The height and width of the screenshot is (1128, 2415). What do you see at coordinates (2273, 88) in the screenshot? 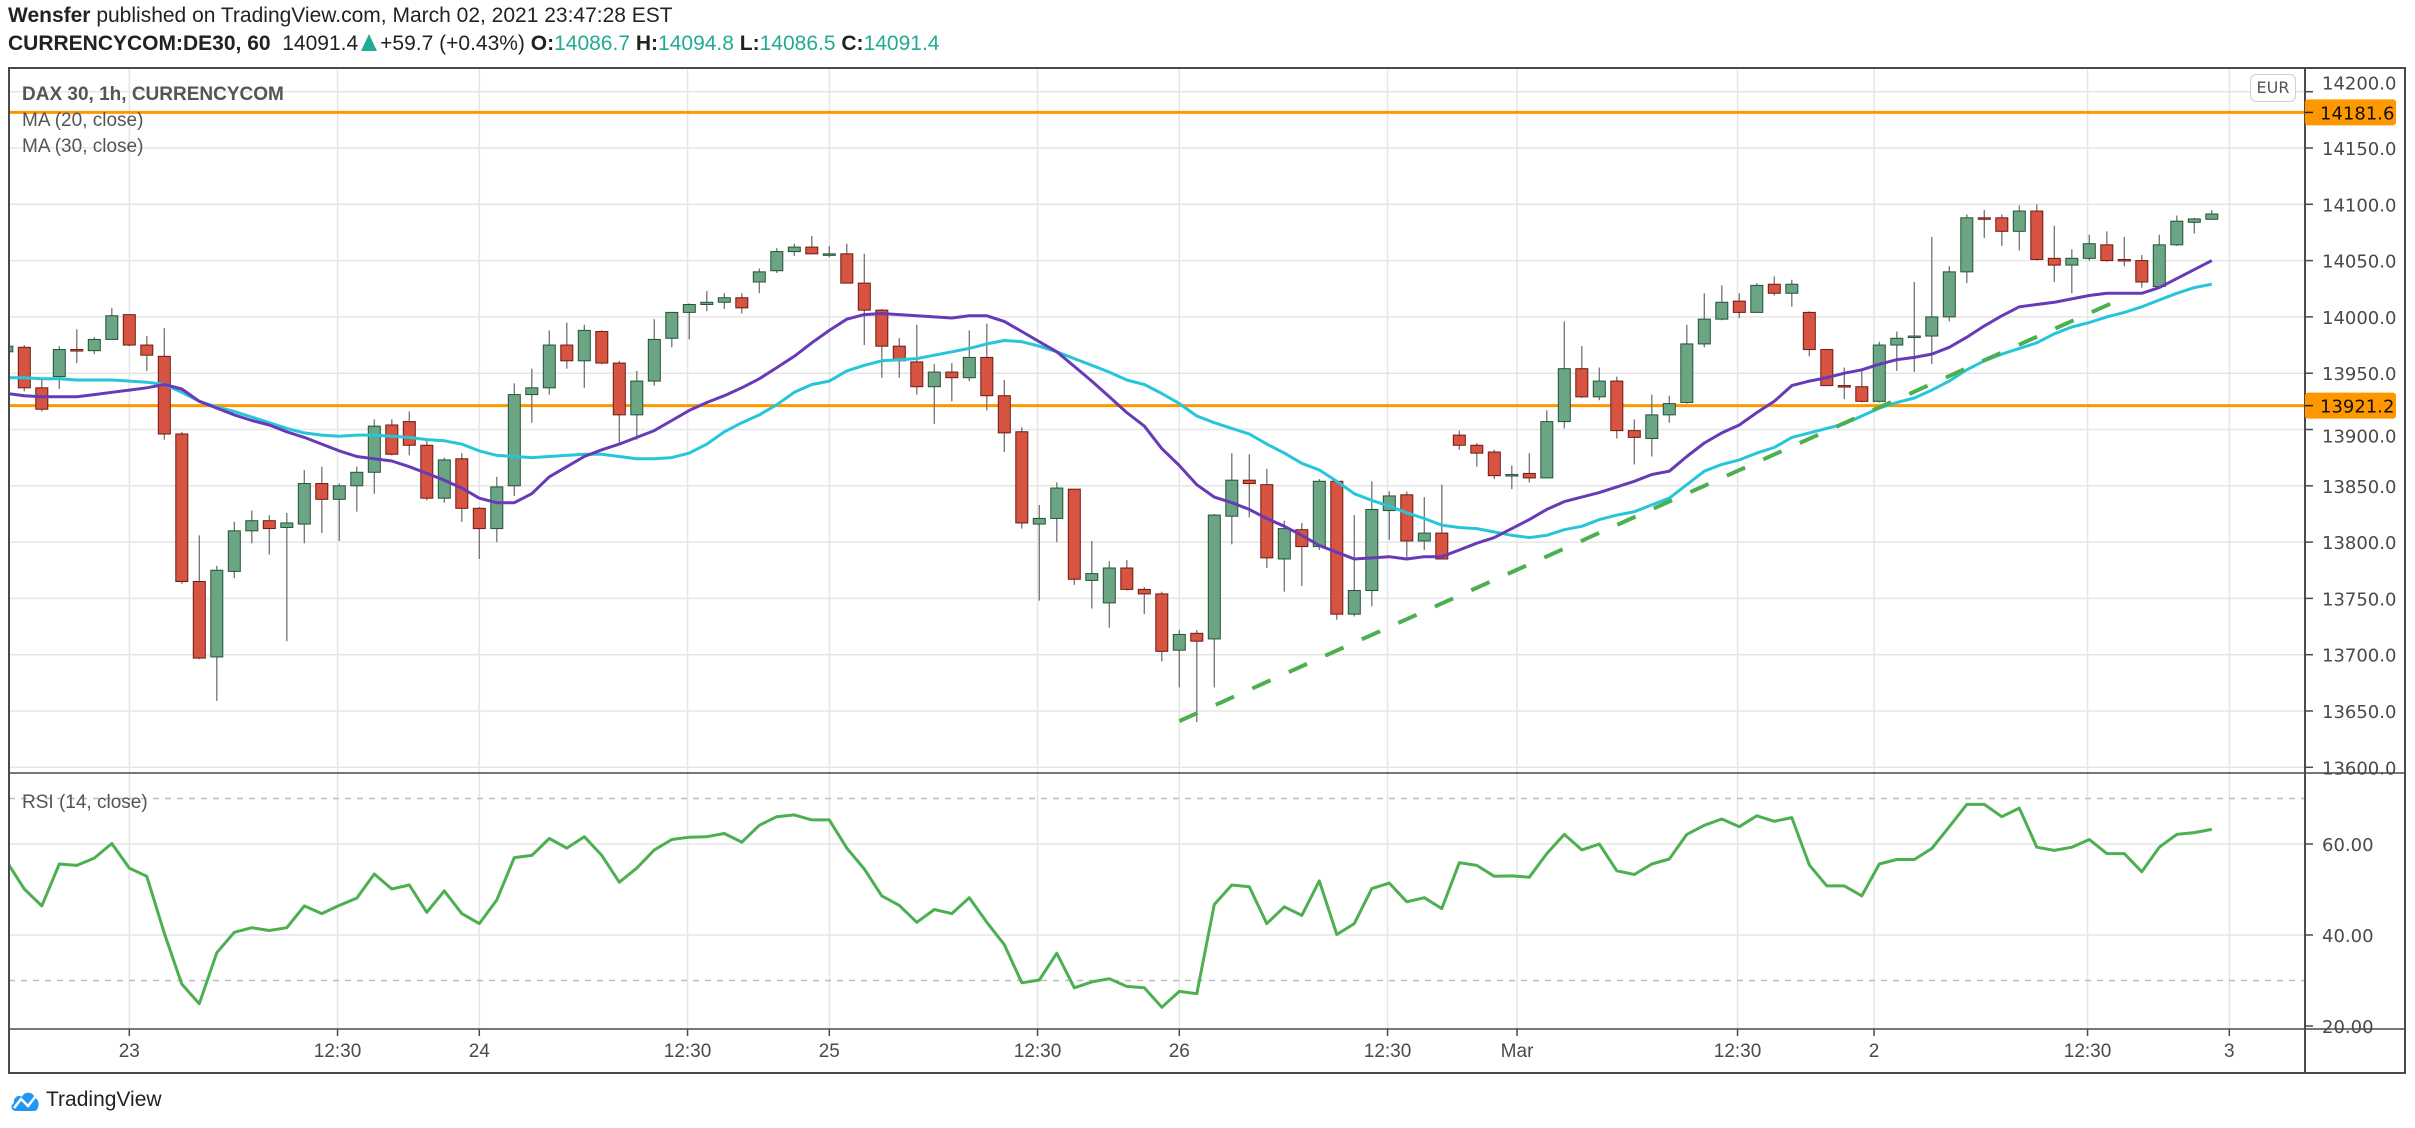
I see `currency-badge: EUR` at bounding box center [2273, 88].